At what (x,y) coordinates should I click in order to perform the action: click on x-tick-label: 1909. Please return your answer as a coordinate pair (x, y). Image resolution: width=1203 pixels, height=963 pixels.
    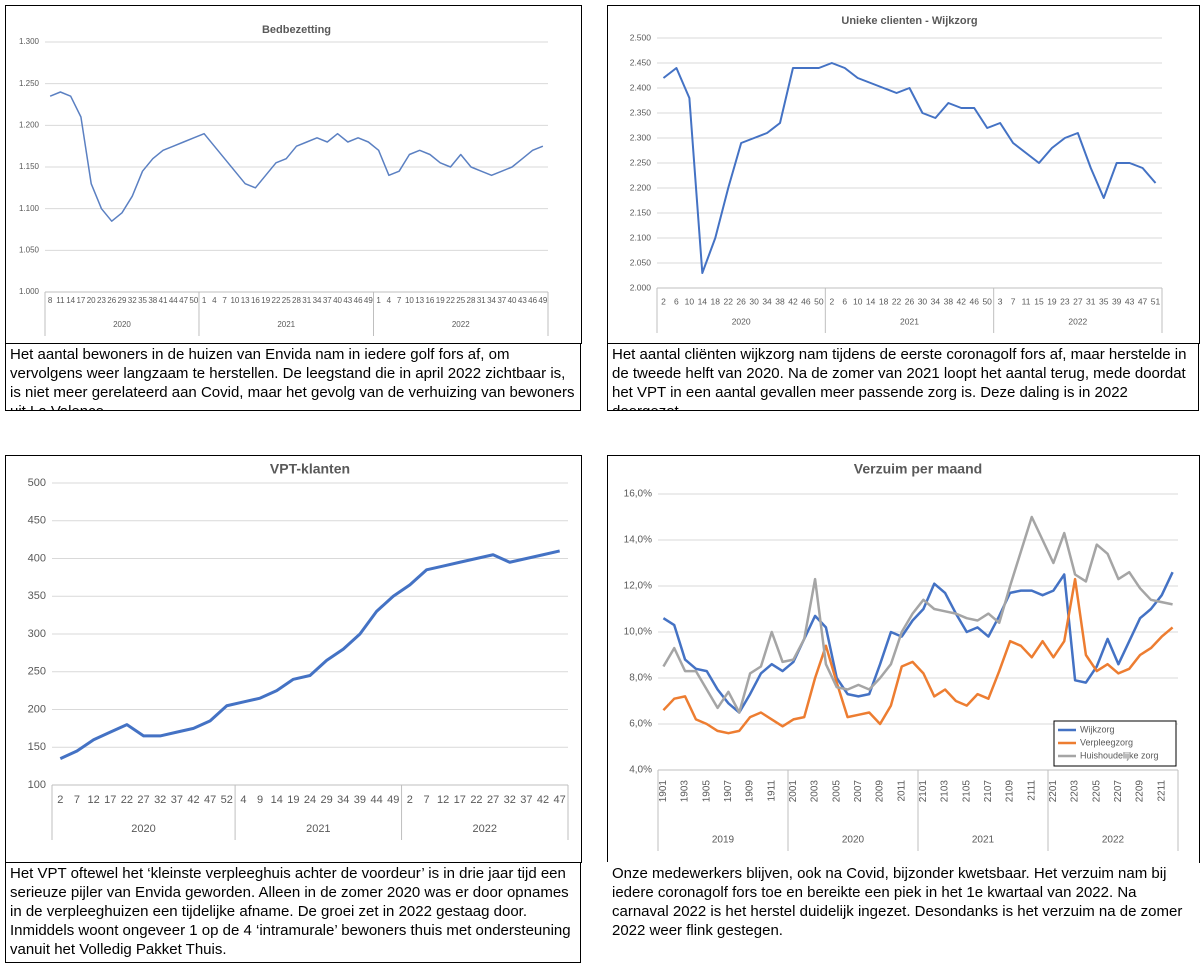
    Looking at the image, I should click on (750, 791).